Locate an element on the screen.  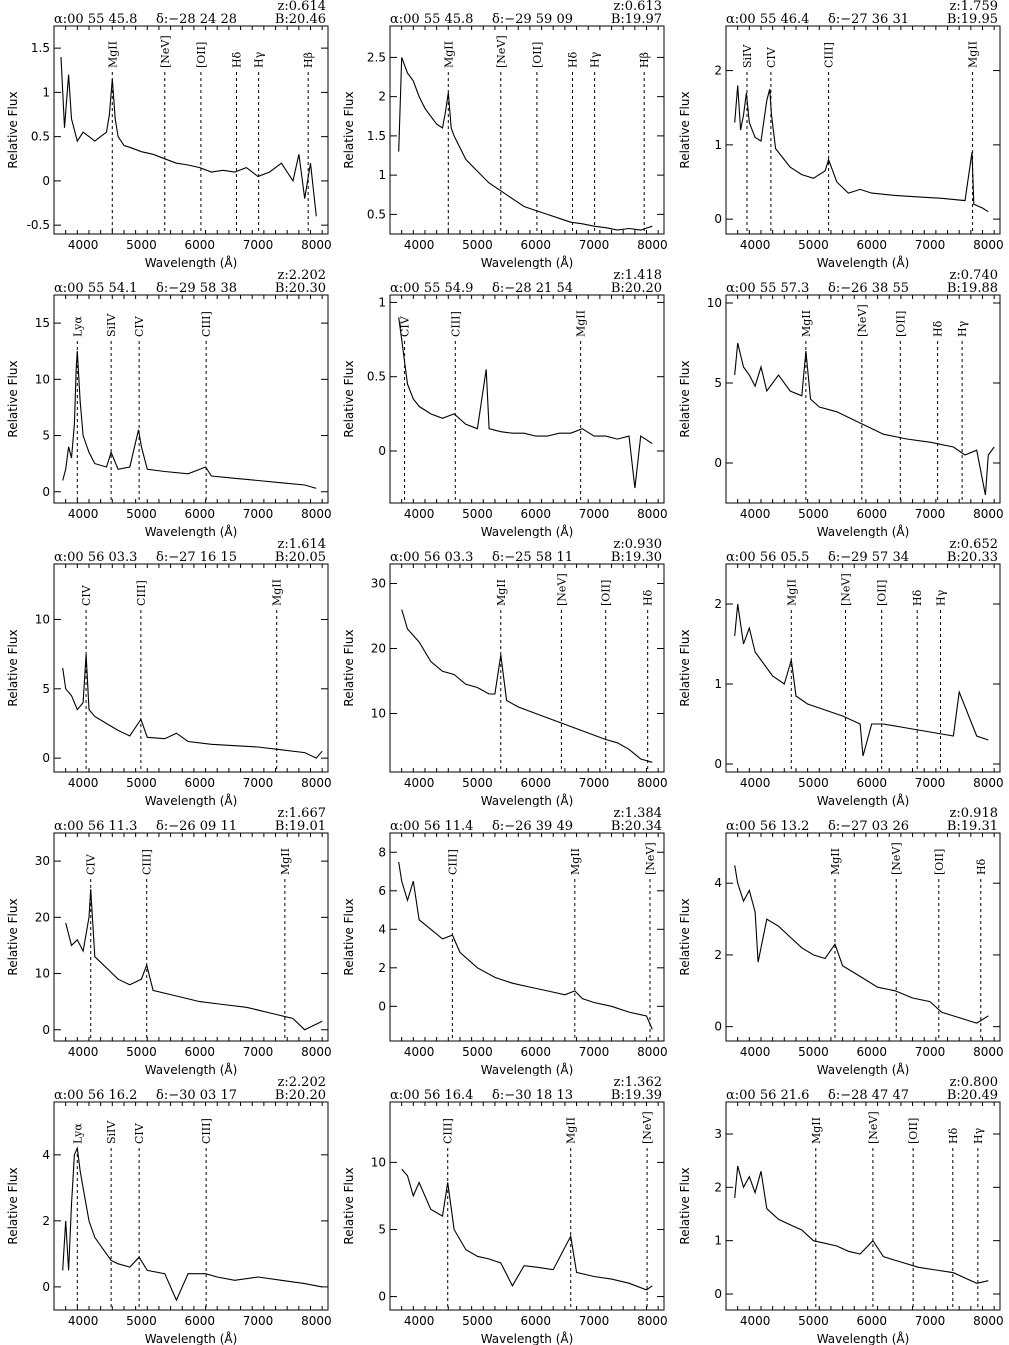
redshift-label: z:0.652 is located at coordinates (974, 545).